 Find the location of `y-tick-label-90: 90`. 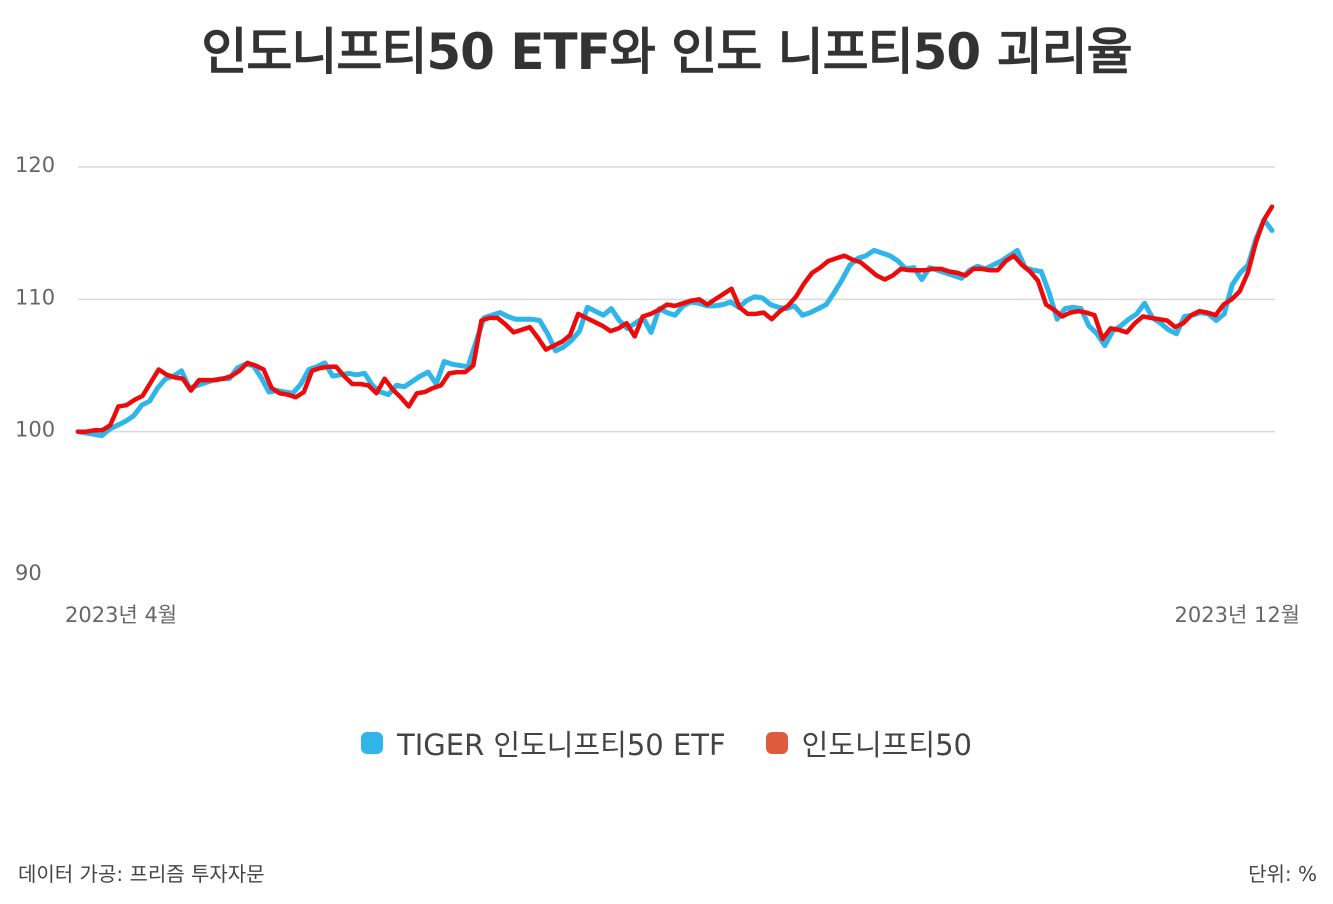

y-tick-label-90: 90 is located at coordinates (28, 573).